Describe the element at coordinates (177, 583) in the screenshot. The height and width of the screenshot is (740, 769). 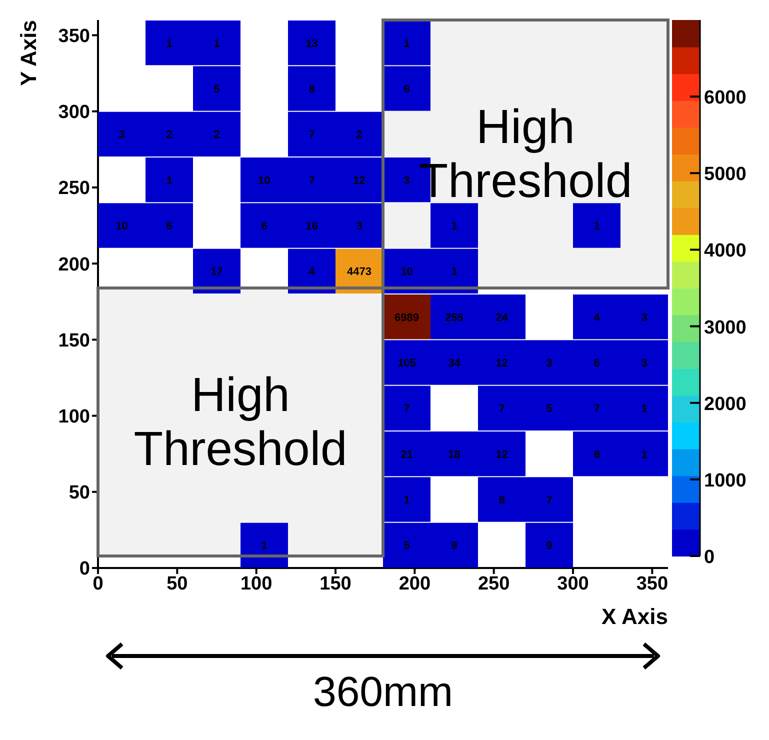
I see `x-tick-label: 50` at that location.